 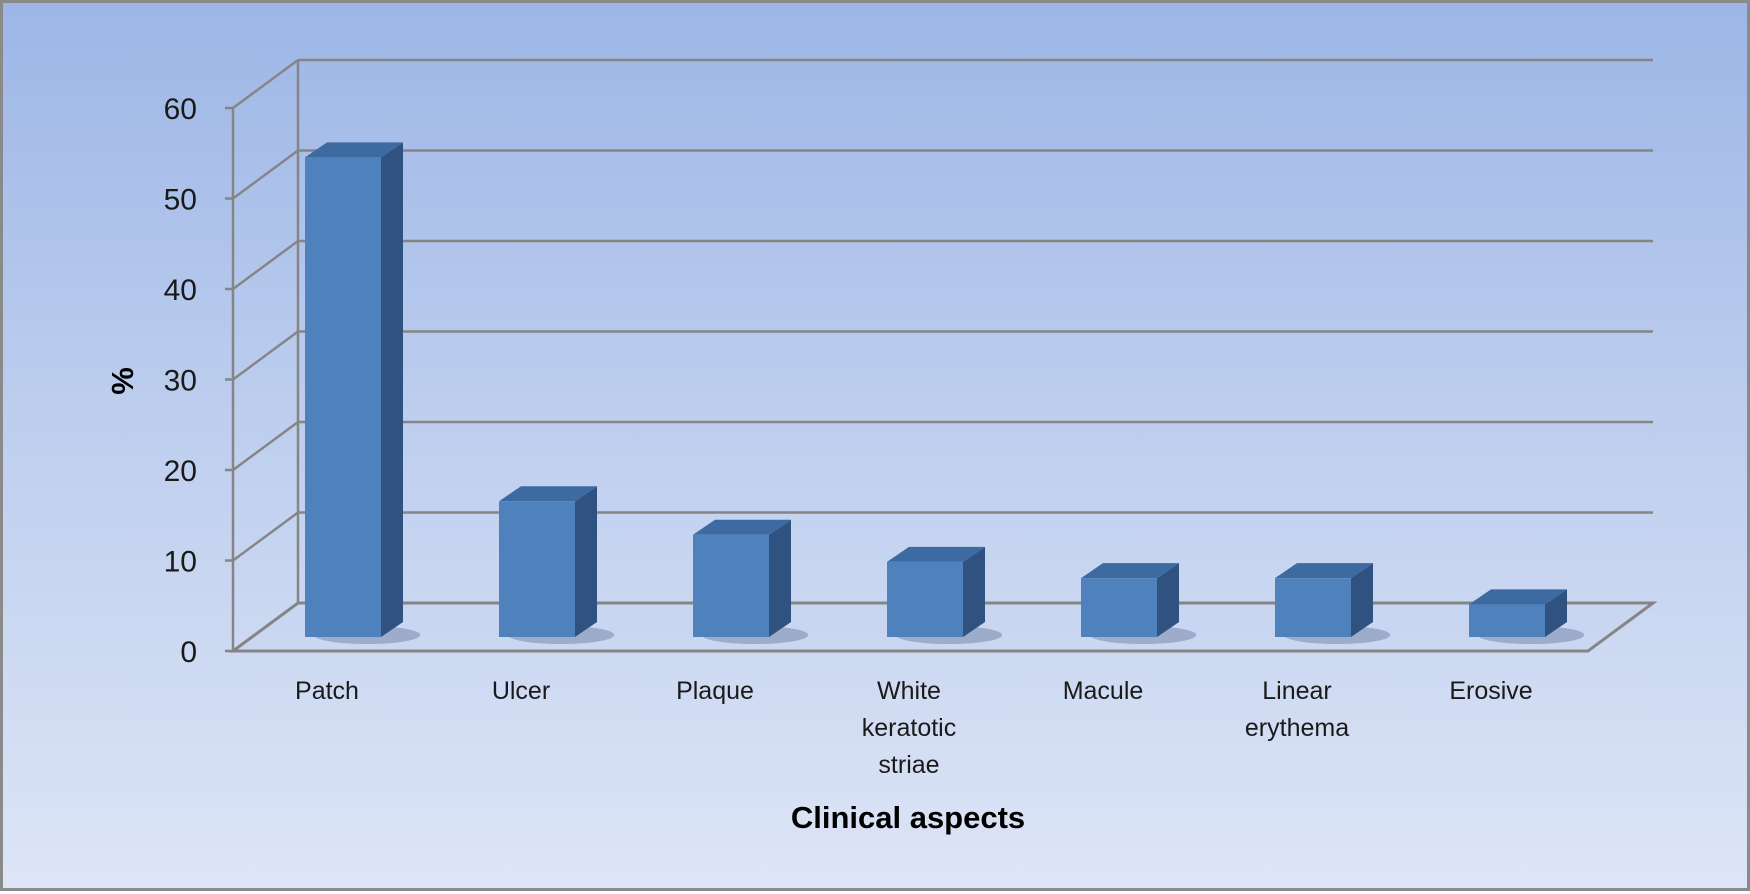 I want to click on bar-patch, so click(x=363, y=393).